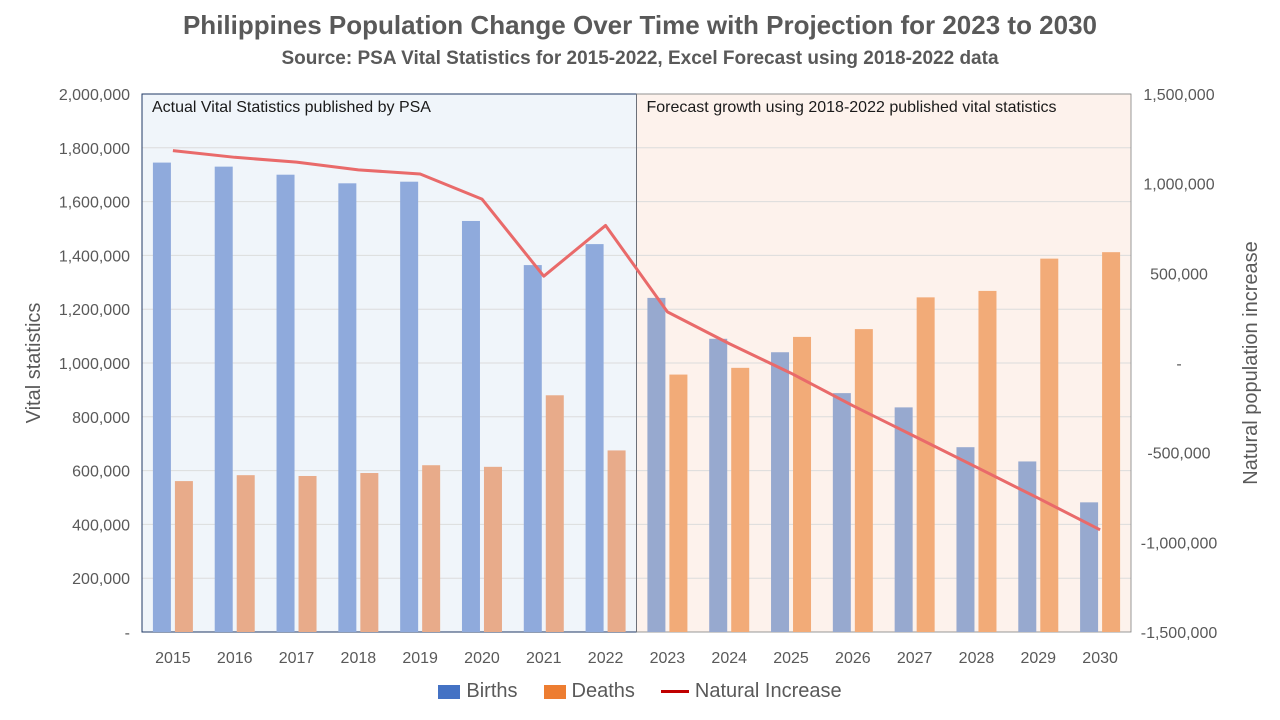 Image resolution: width=1280 pixels, height=720 pixels. What do you see at coordinates (482, 658) in the screenshot?
I see `x-tick-label: 2020` at bounding box center [482, 658].